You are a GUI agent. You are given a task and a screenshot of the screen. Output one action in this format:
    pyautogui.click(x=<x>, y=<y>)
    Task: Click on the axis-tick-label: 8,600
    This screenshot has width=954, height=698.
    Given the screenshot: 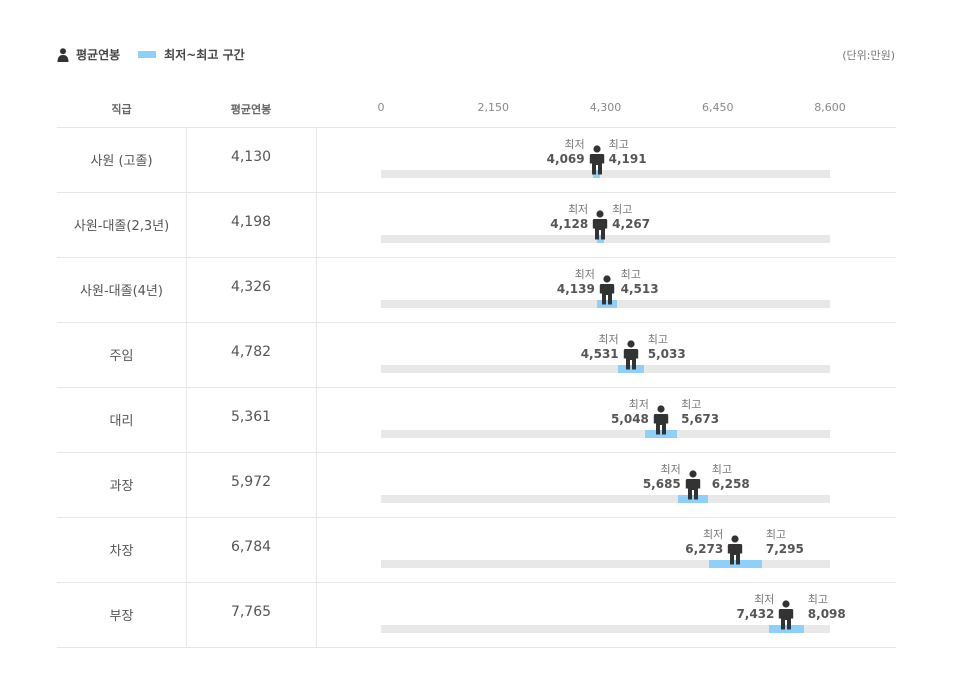 What is the action you would take?
    pyautogui.click(x=830, y=107)
    